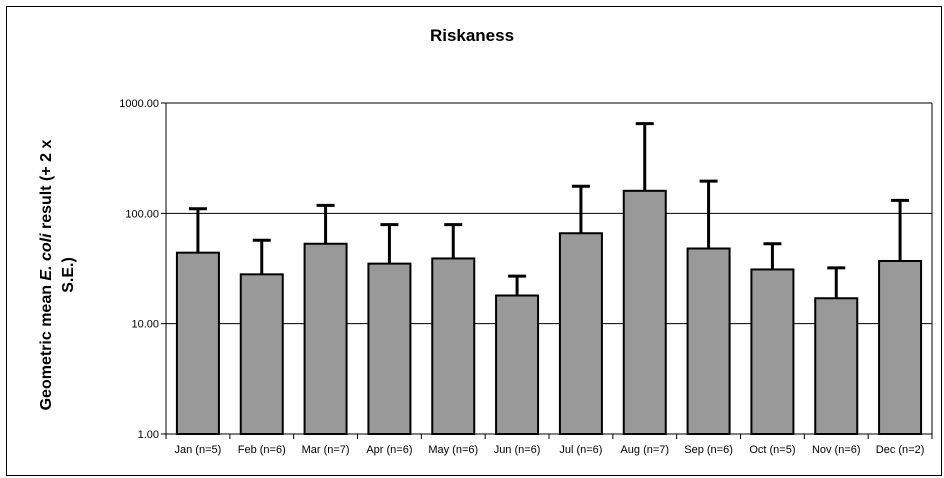  Describe the element at coordinates (772, 450) in the screenshot. I see `x-tick-label: Oct (n=5)` at that location.